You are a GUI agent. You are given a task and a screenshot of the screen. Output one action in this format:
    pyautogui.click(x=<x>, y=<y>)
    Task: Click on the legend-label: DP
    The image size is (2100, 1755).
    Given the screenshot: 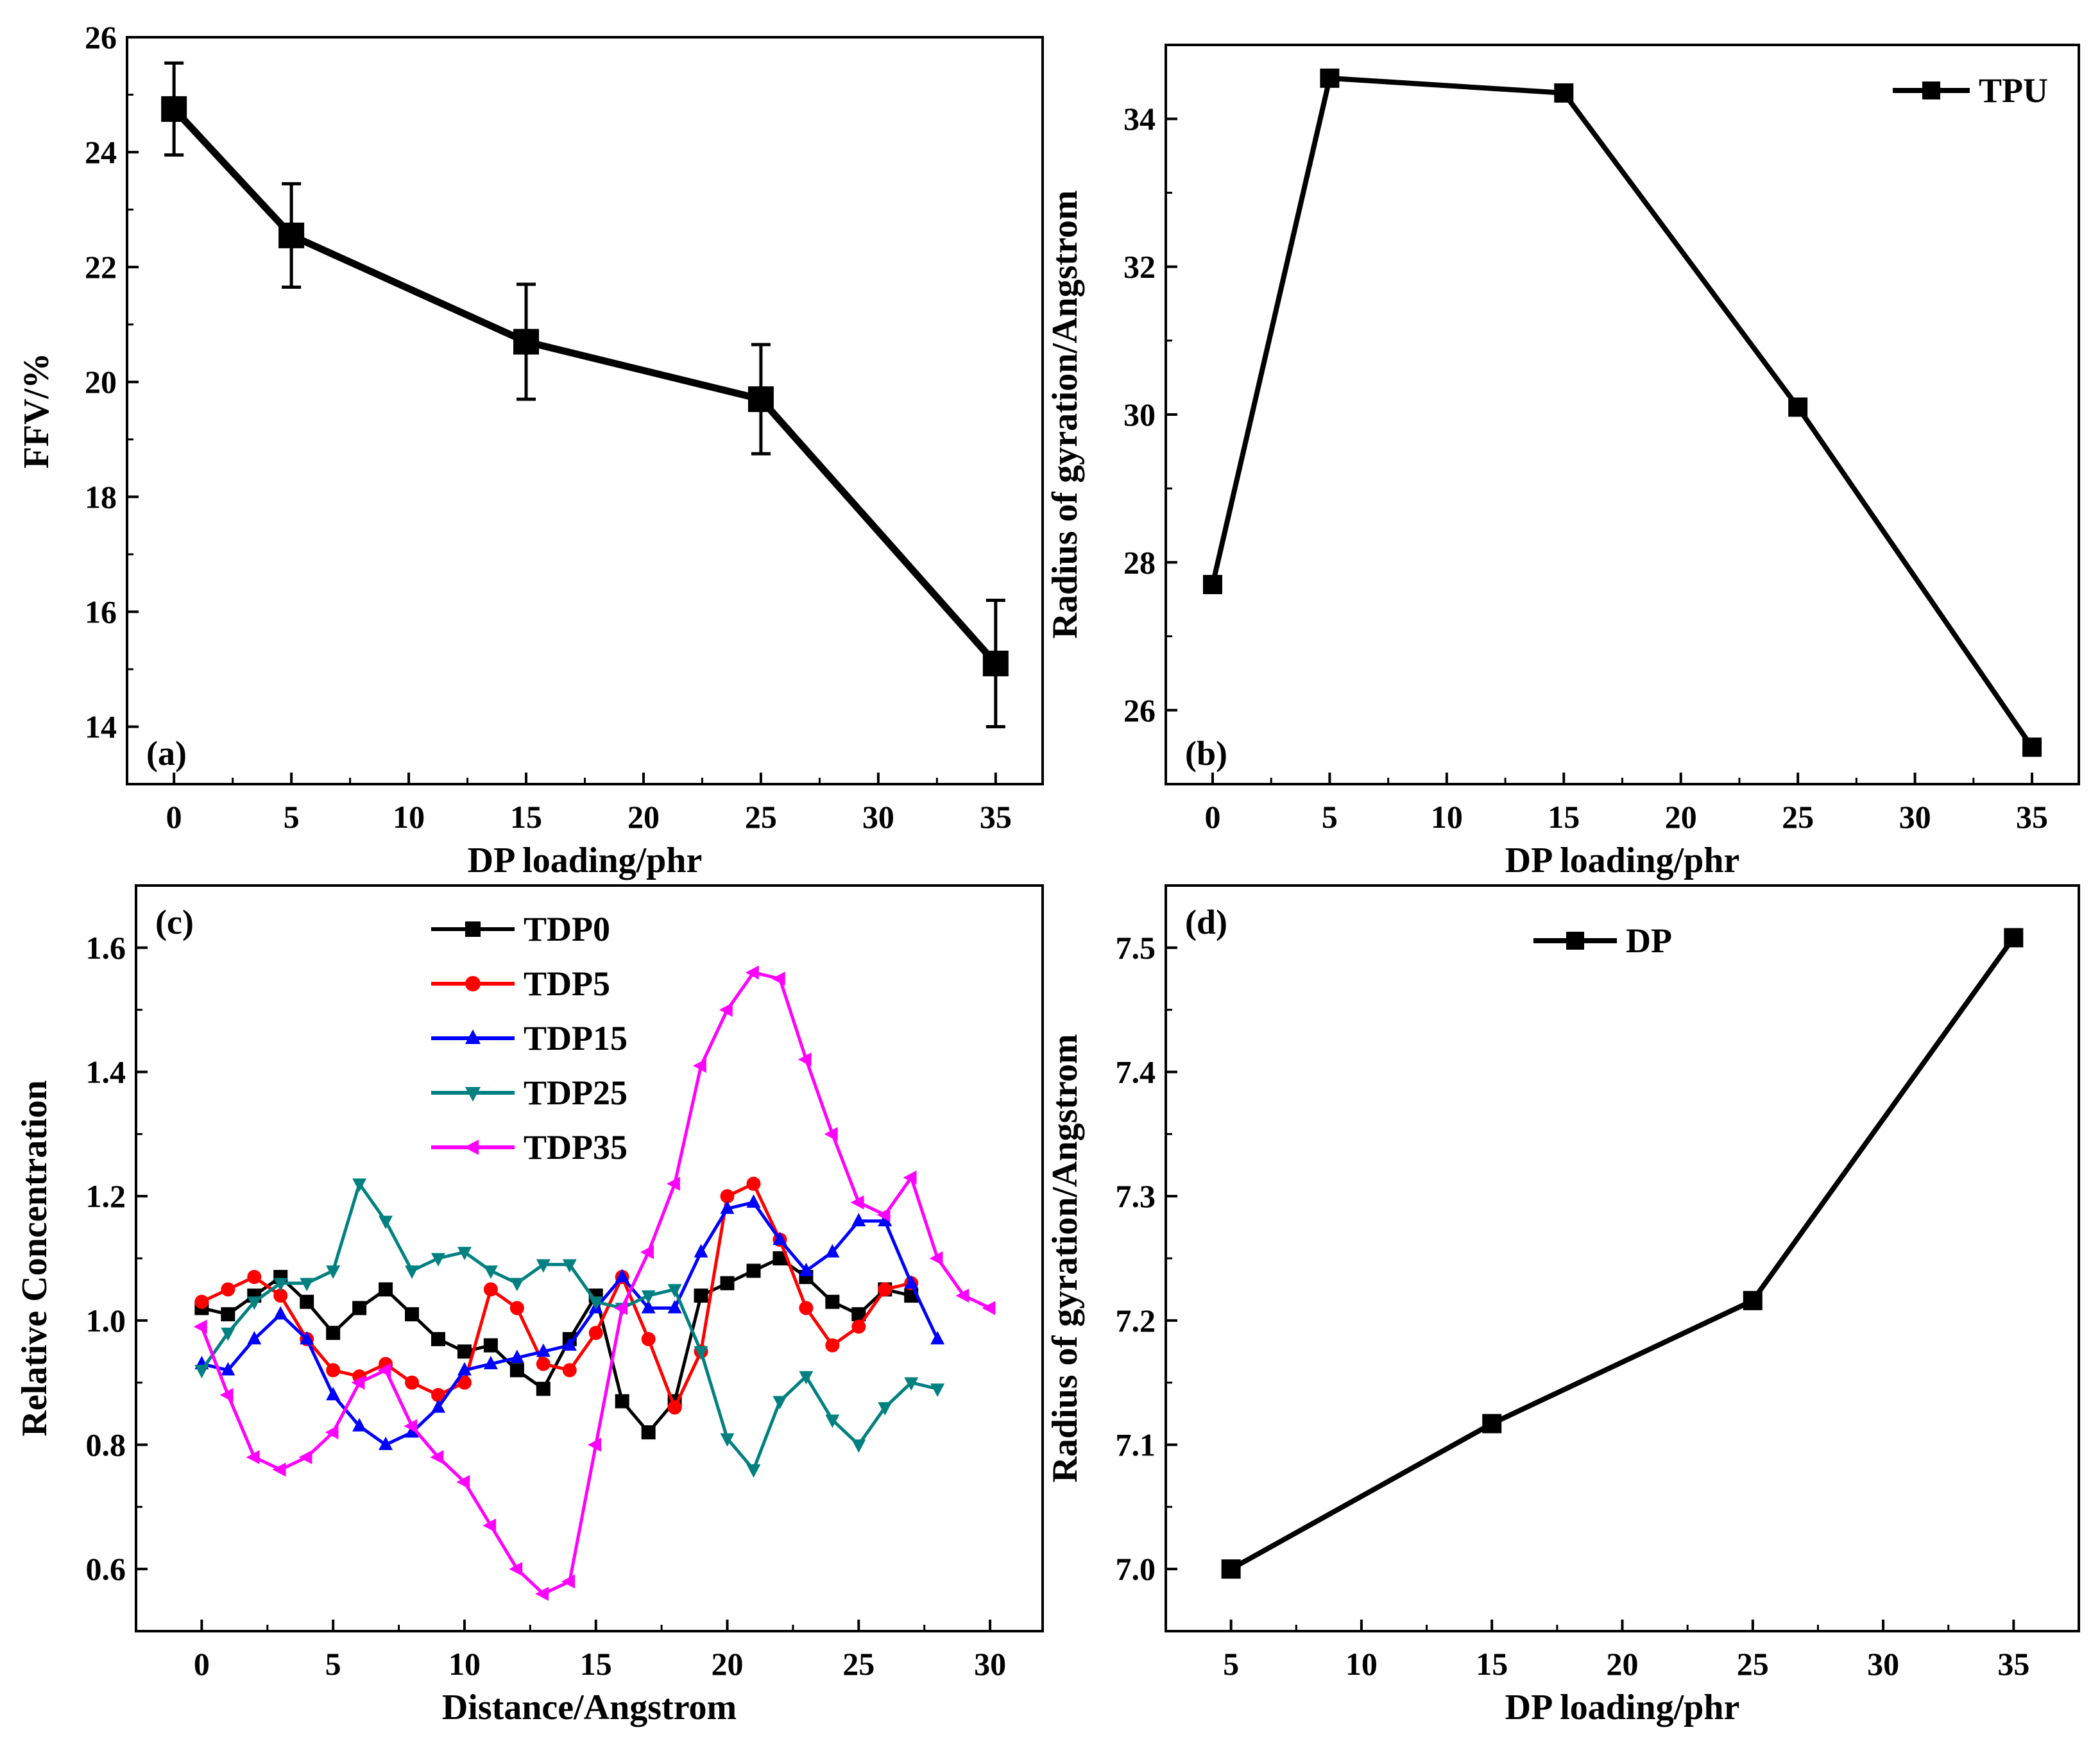 What is the action you would take?
    pyautogui.click(x=1649, y=940)
    